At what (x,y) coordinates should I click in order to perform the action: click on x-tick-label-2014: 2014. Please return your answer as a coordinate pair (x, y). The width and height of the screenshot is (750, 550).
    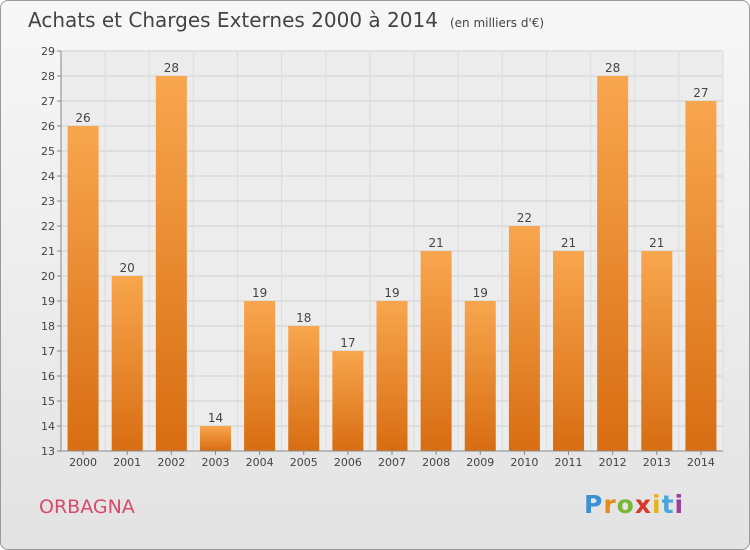
    Looking at the image, I should click on (701, 462).